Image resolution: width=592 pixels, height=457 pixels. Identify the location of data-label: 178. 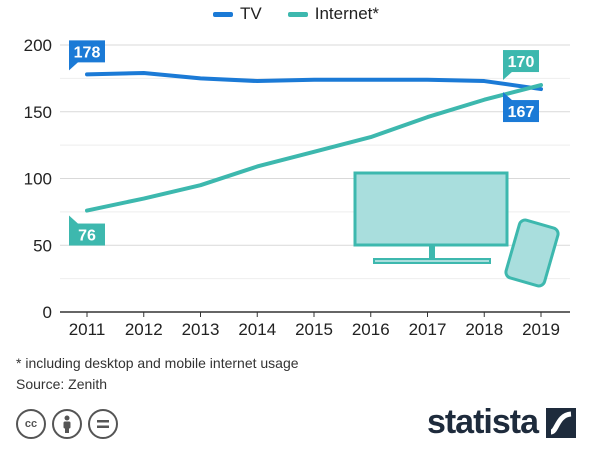
(87, 52).